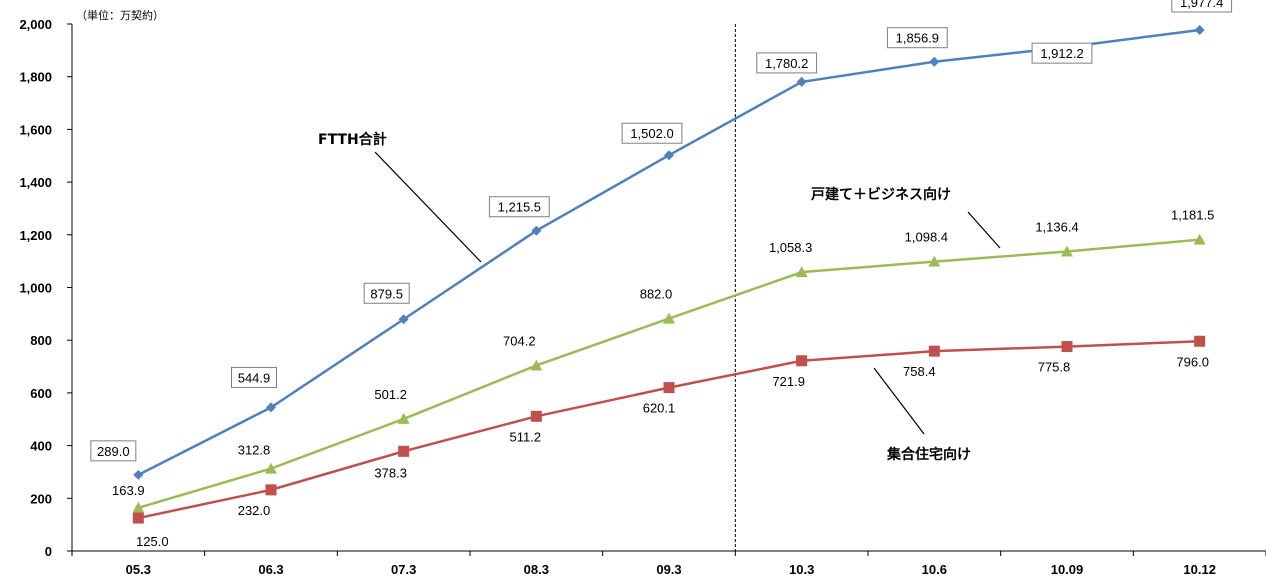  What do you see at coordinates (41, 393) in the screenshot?
I see `y-tick-label: 600` at bounding box center [41, 393].